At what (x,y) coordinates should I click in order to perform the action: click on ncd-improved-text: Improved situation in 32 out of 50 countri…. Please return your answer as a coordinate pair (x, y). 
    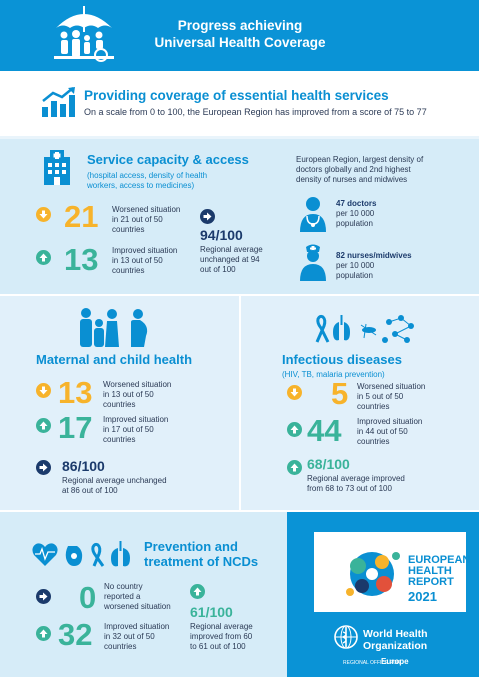
    Looking at the image, I should click on (137, 636).